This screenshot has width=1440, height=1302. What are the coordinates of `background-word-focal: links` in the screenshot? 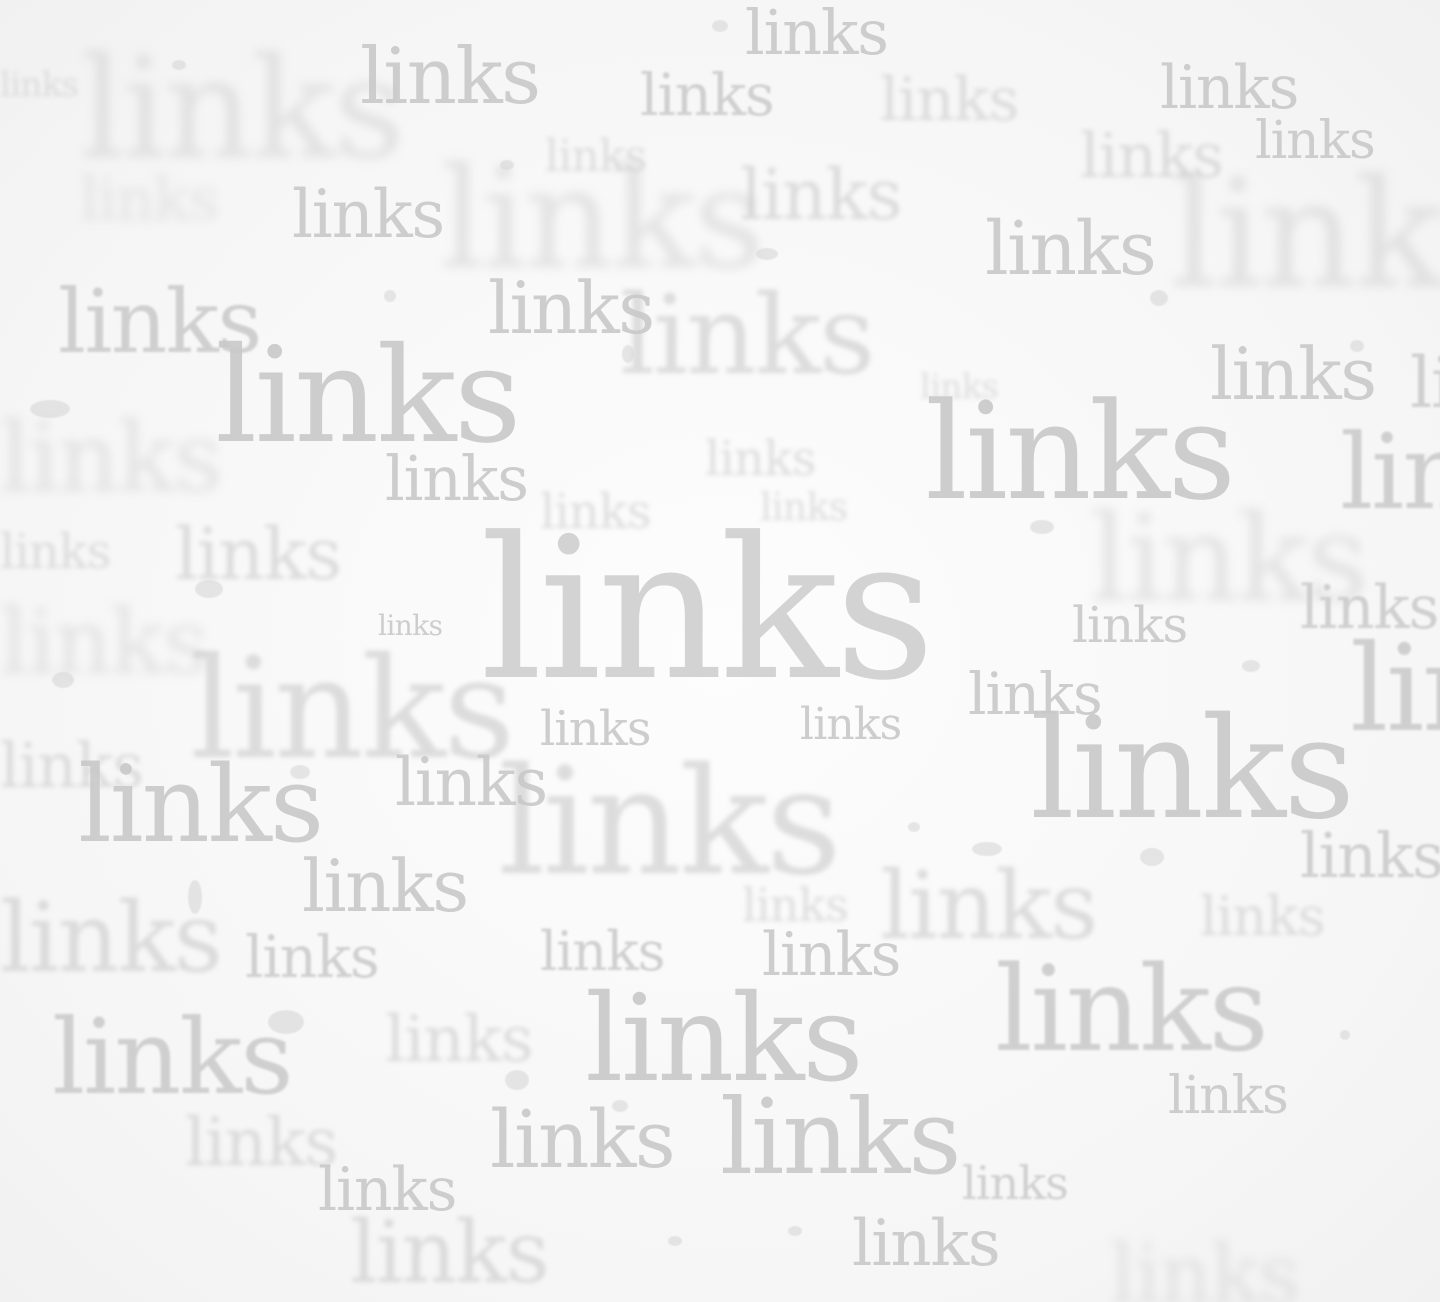 It's located at (707, 610).